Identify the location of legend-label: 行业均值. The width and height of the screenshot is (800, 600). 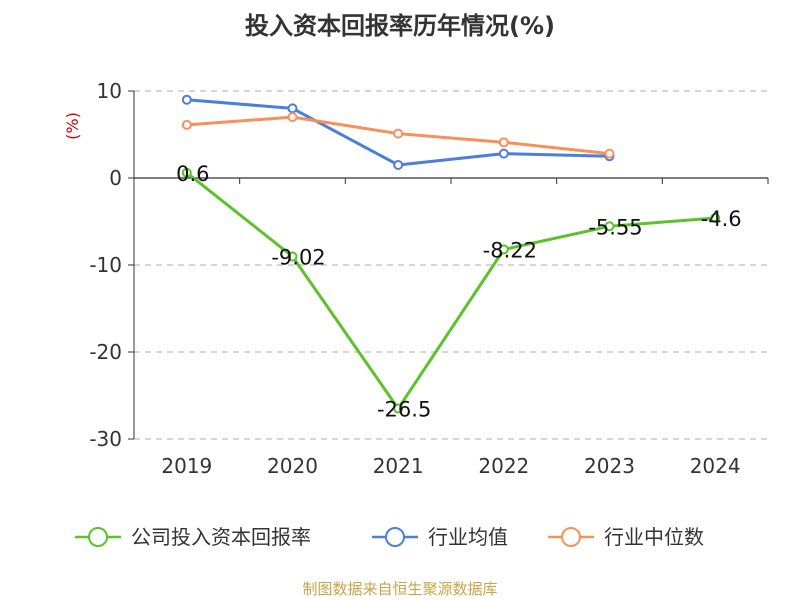
(468, 537).